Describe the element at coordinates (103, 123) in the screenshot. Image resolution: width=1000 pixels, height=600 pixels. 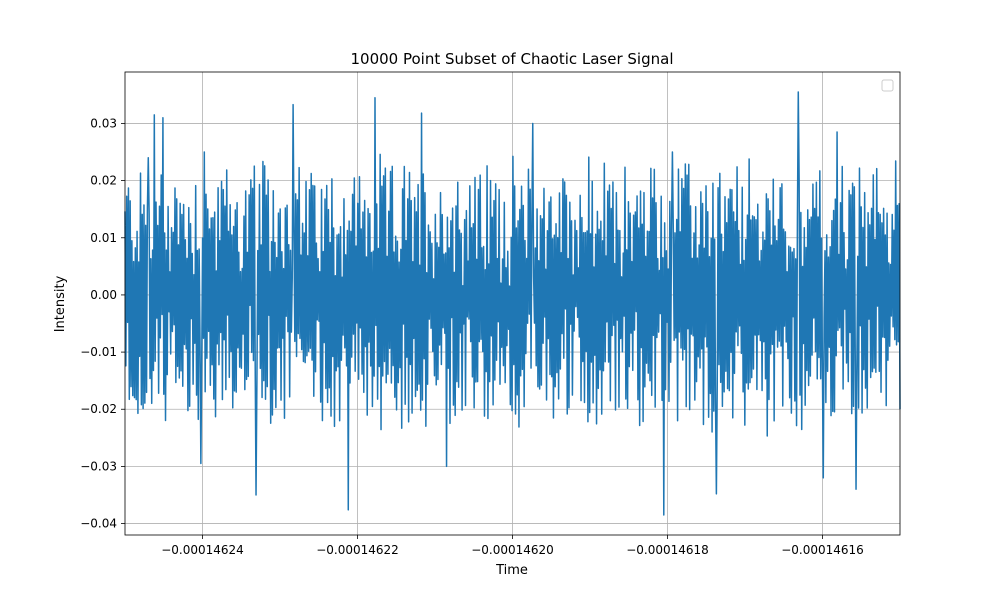
I see `y-tick-label: 0.03` at that location.